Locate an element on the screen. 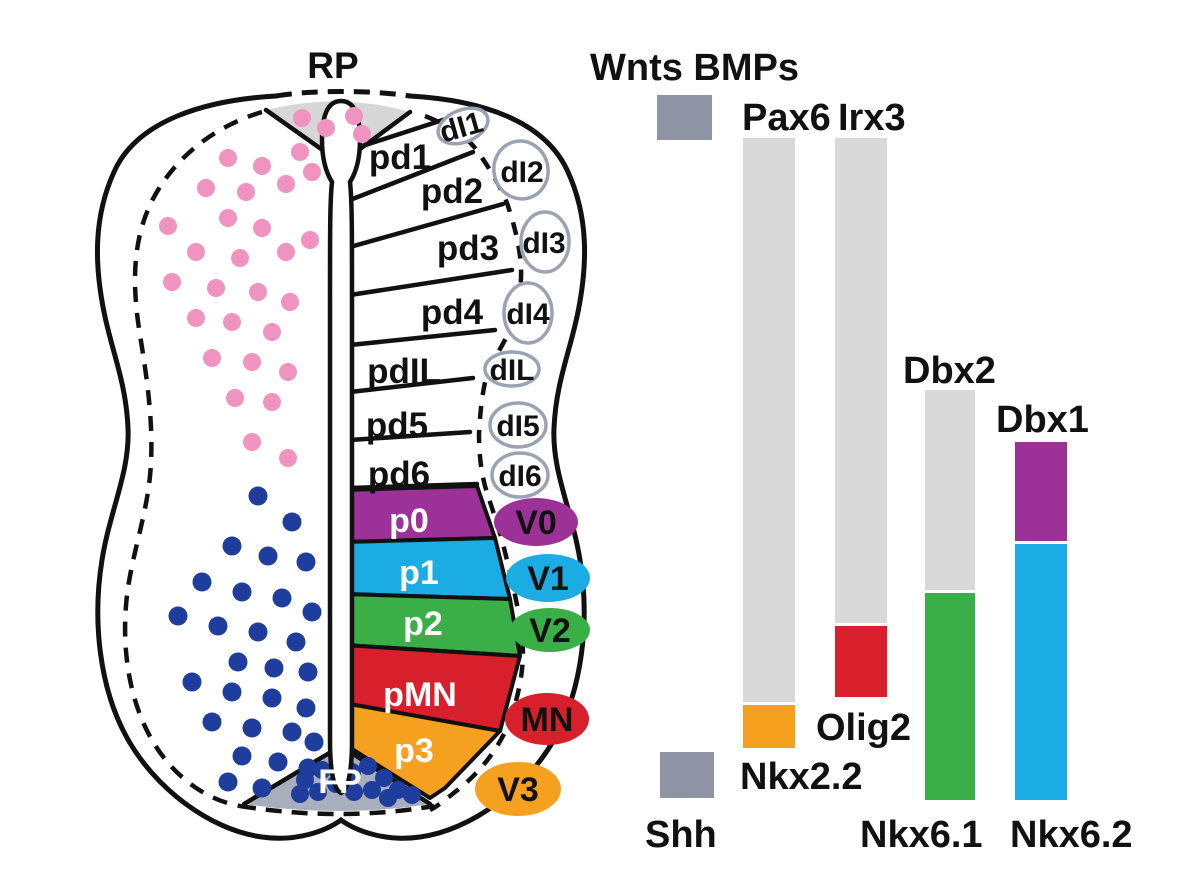 This screenshot has height=891, width=1200. ellipse-dI6 is located at coordinates (520, 475).